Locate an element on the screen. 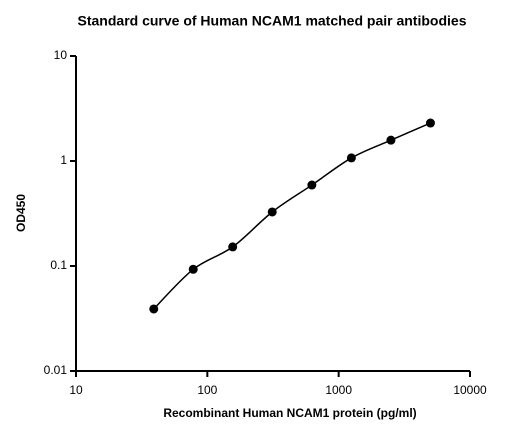  x-axis-title: Recombinant Human NCAM1 protein (pg/ml) is located at coordinates (289, 413).